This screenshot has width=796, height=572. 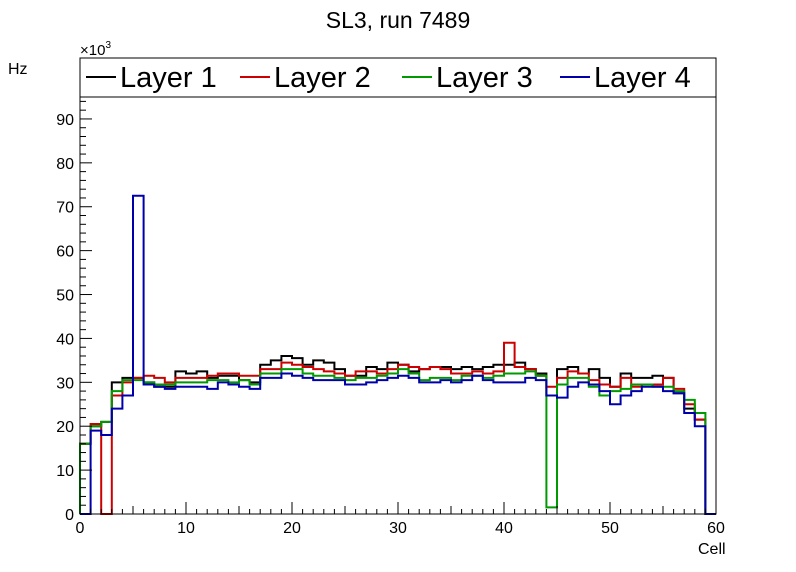 What do you see at coordinates (80, 528) in the screenshot?
I see `x-tick-label: 0` at bounding box center [80, 528].